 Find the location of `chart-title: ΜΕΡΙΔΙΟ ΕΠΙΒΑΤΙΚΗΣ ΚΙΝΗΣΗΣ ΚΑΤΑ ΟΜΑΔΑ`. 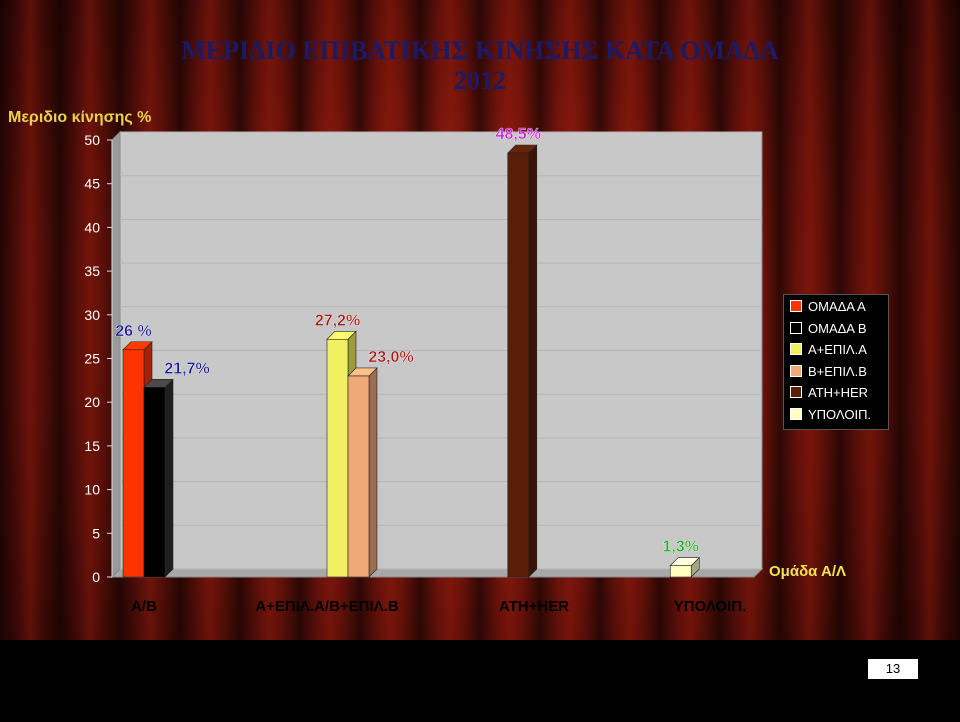

chart-title: ΜΕΡΙΔΙΟ ΕΠΙΒΑΤΙΚΗΣ ΚΙΝΗΣΗΣ ΚΑΤΑ ΟΜΑΔΑ is located at coordinates (480, 50).